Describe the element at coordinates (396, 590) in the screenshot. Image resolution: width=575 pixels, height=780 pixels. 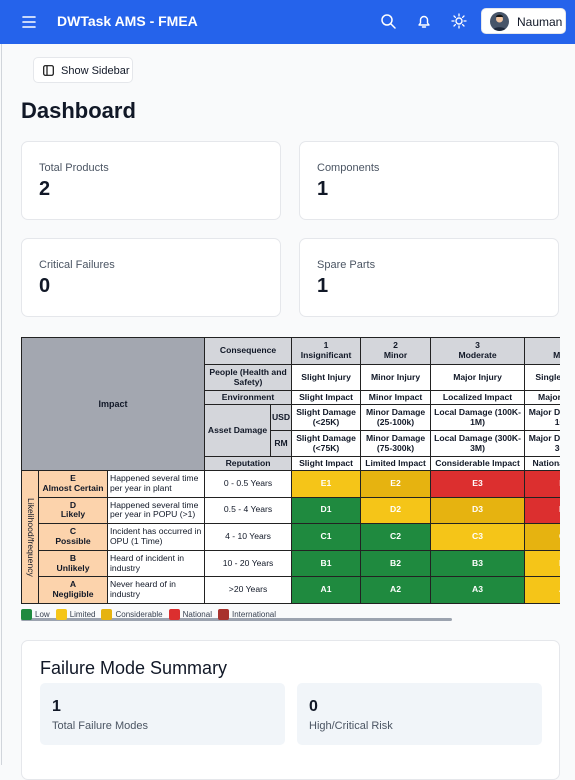
I see `risk-cell: A2` at that location.